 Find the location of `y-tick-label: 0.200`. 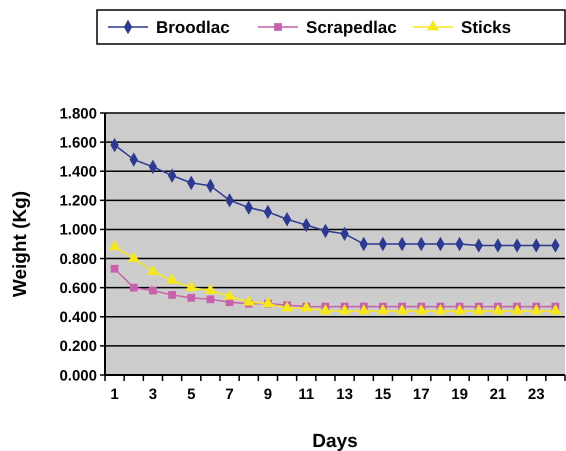

y-tick-label: 0.200 is located at coordinates (78, 347).